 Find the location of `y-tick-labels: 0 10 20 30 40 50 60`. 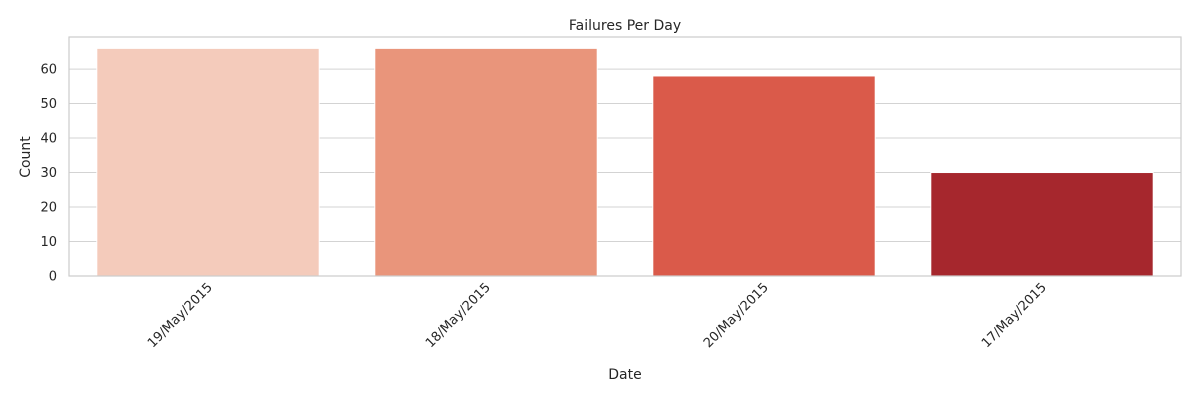

y-tick-labels: 0 10 20 30 40 50 60 is located at coordinates (48, 174).